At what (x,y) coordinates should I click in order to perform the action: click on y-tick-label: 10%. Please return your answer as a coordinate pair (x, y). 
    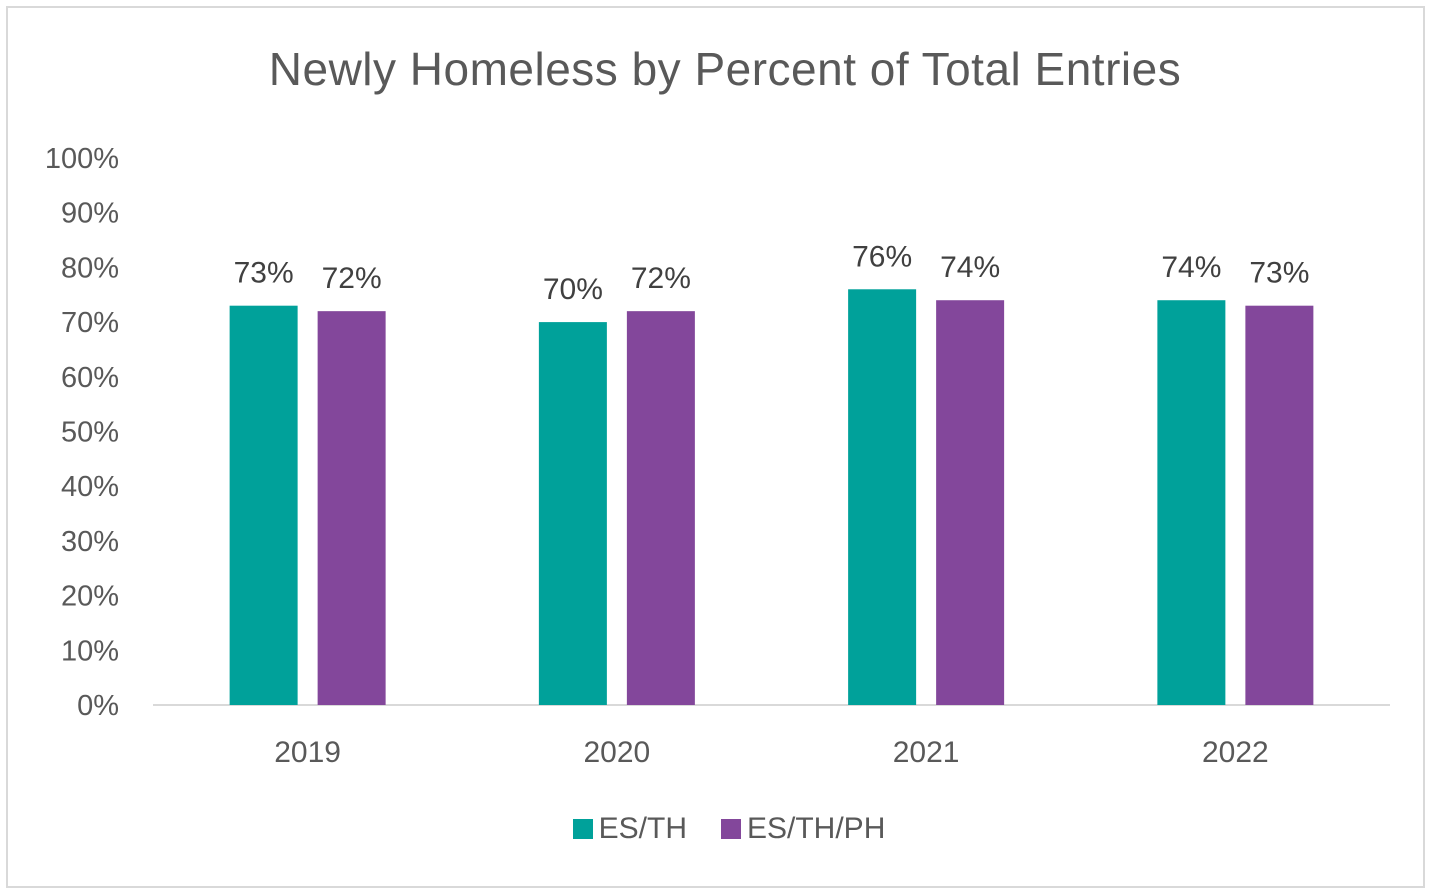
    Looking at the image, I should click on (90, 651).